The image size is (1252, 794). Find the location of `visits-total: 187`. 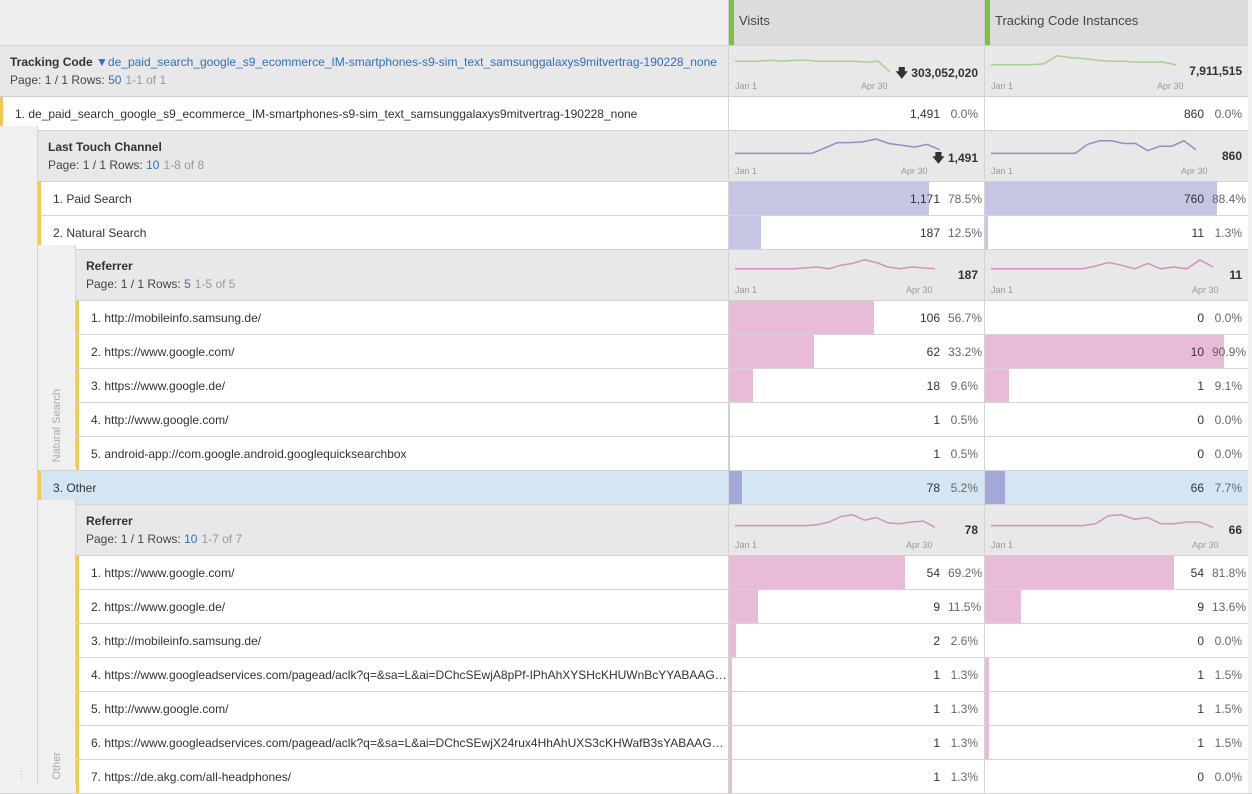

visits-total: 187 is located at coordinates (967, 275).